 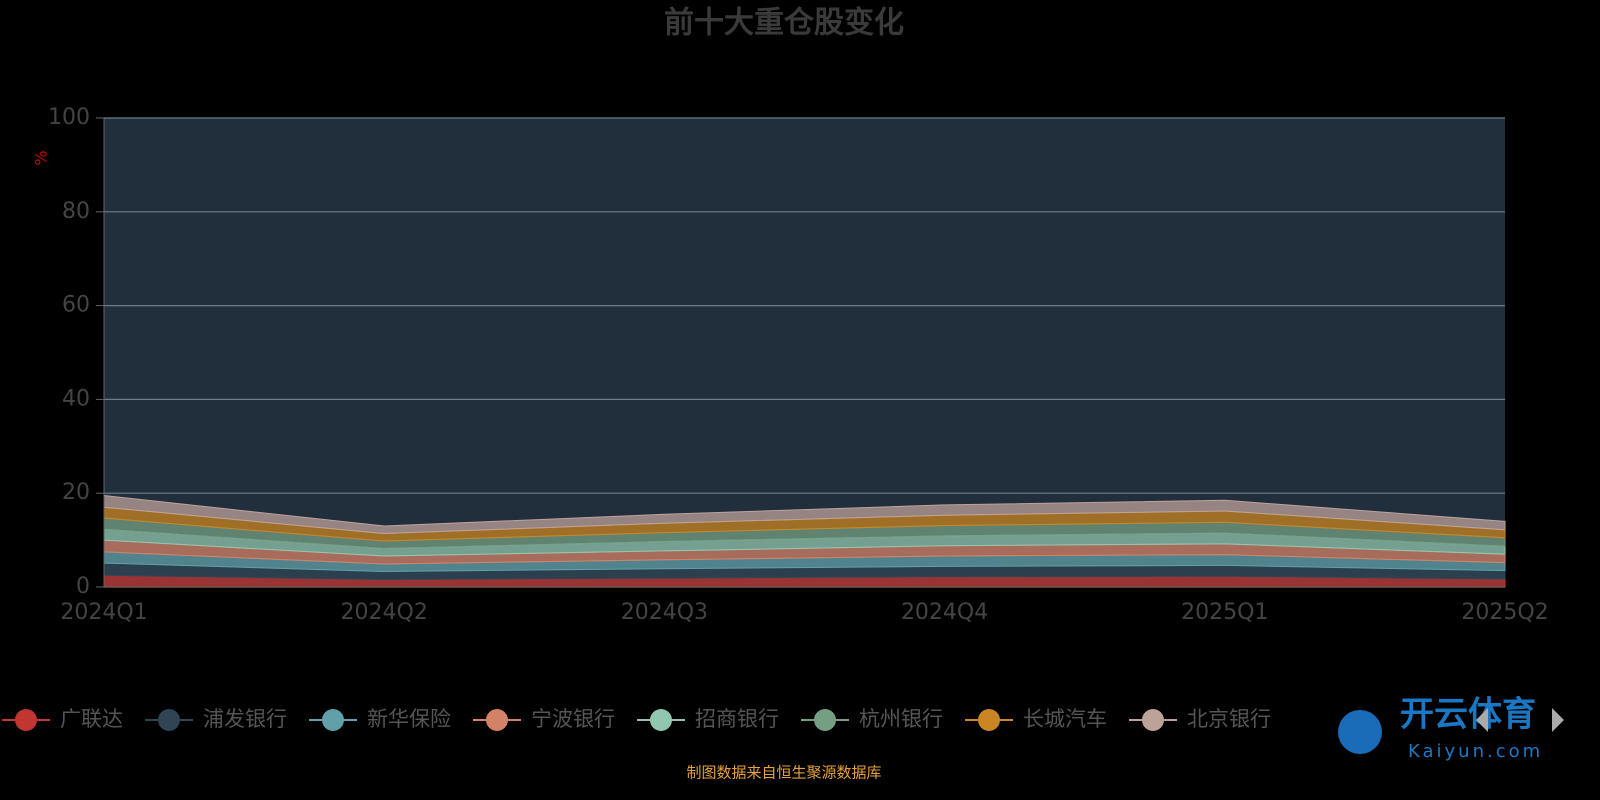 I want to click on area, so click(x=804, y=514).